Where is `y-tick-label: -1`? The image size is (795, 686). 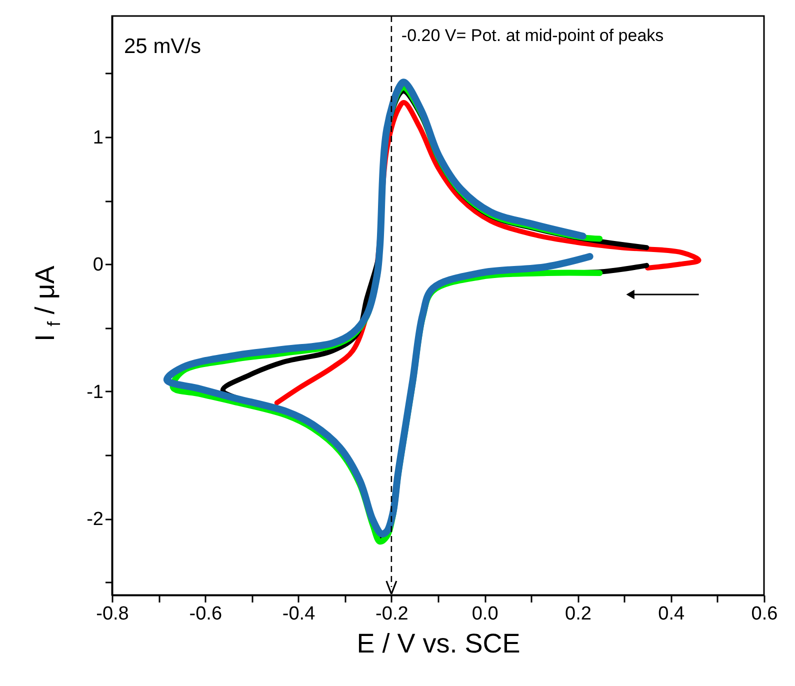 y-tick-label: -1 is located at coordinates (95, 392).